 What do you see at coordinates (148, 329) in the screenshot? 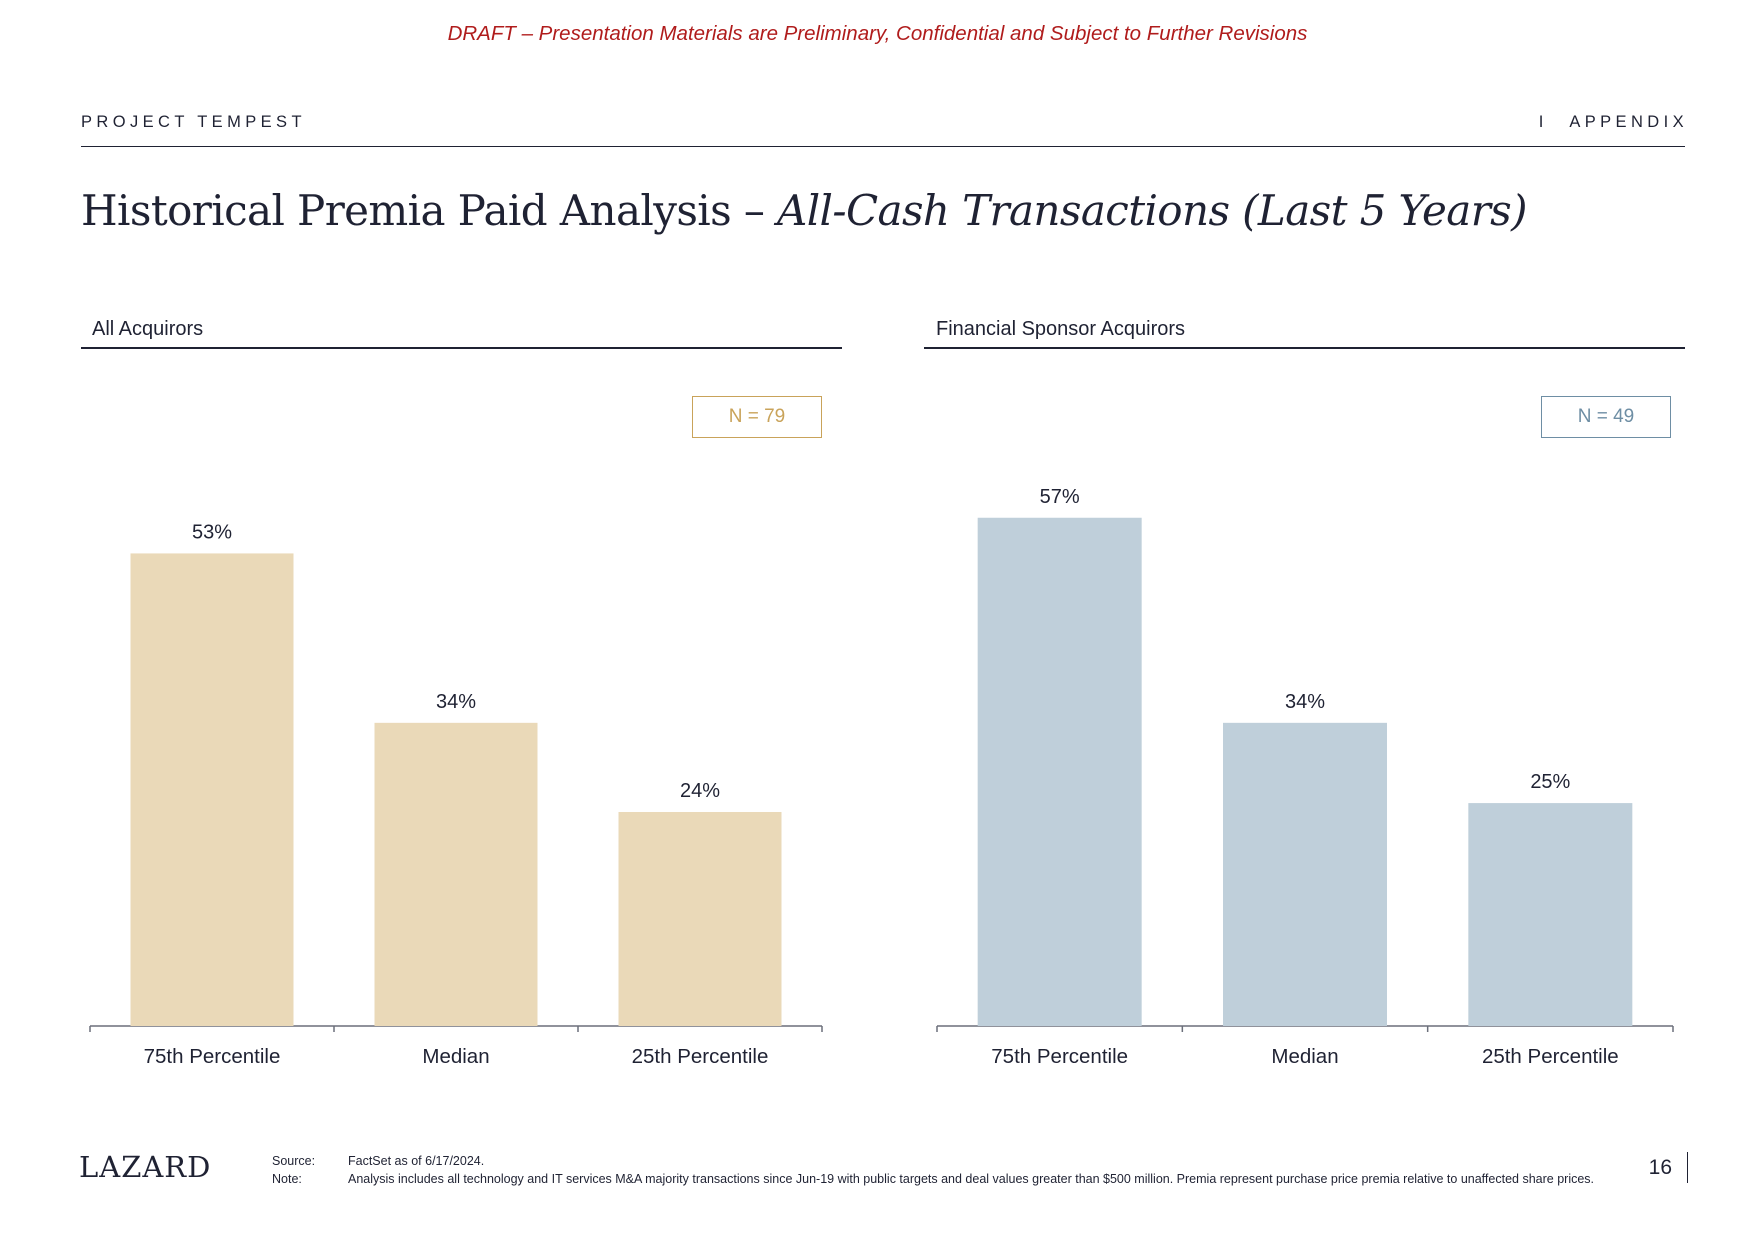
I see `panel-title-all-acquirors: All Acquirors` at bounding box center [148, 329].